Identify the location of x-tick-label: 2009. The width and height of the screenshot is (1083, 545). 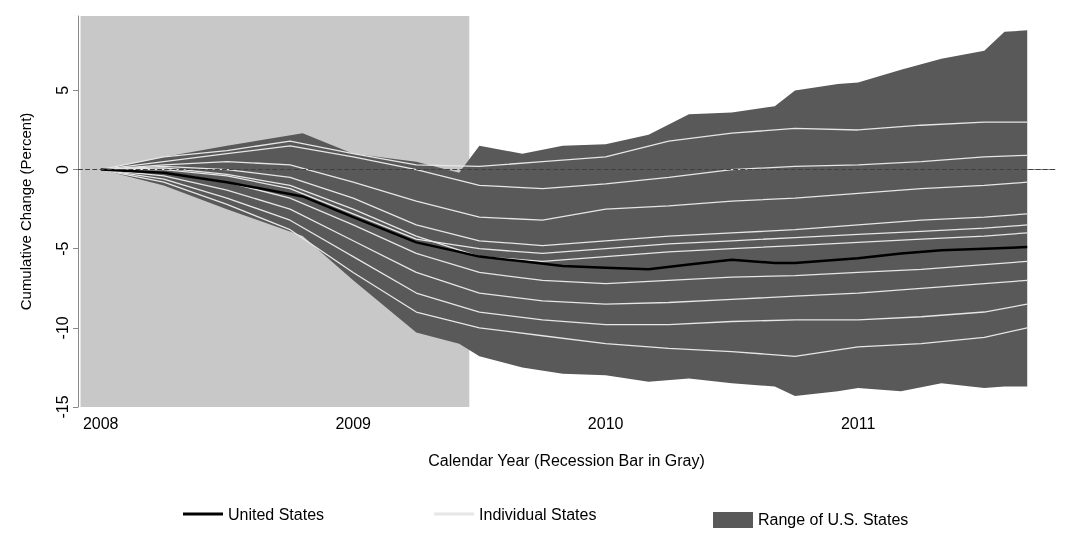
(353, 423).